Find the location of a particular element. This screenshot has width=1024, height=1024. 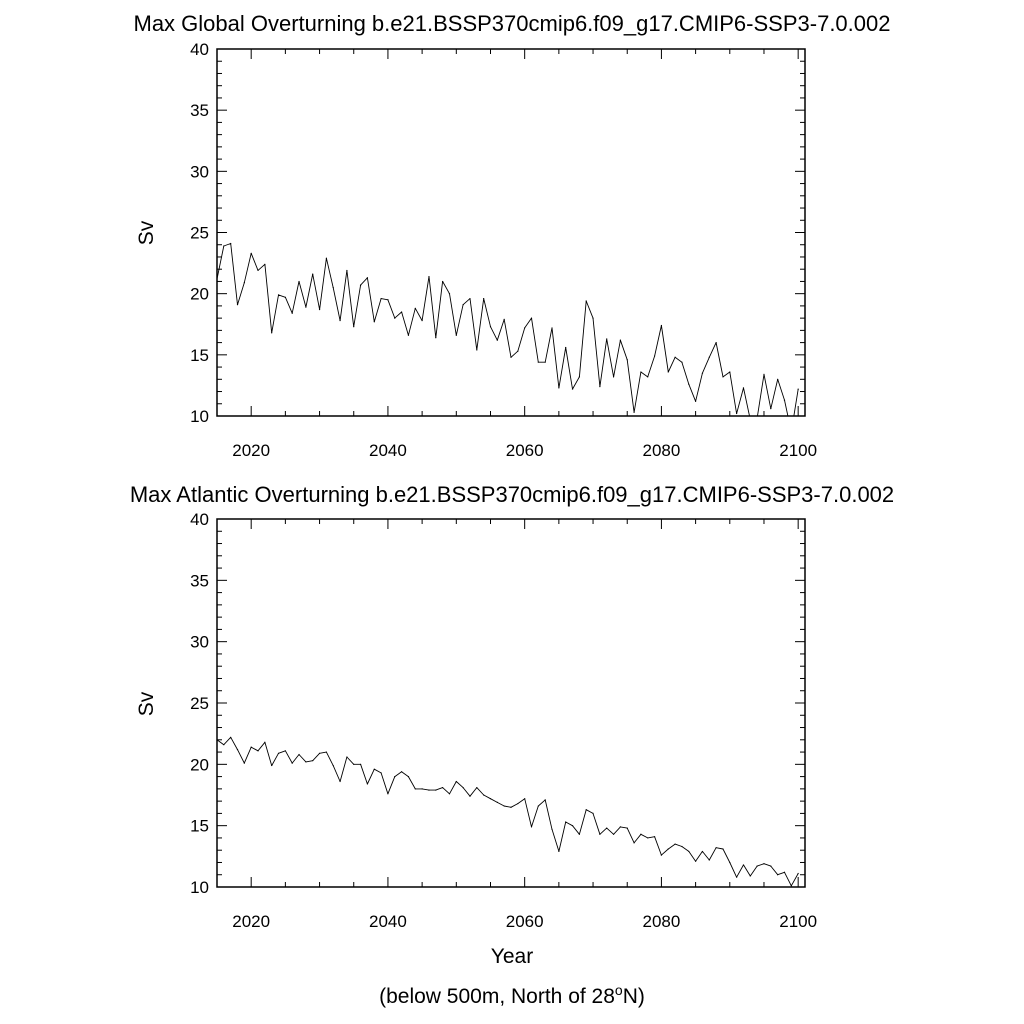

chart-2-xtick-label: 2080 is located at coordinates (662, 921).